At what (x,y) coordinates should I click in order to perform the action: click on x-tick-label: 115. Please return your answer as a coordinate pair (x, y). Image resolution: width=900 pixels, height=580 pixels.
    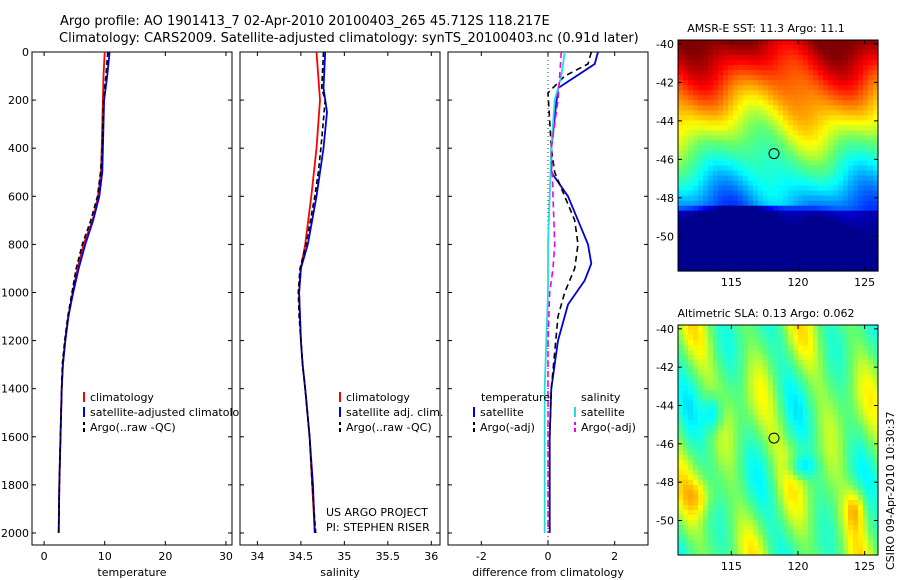
    Looking at the image, I should click on (731, 282).